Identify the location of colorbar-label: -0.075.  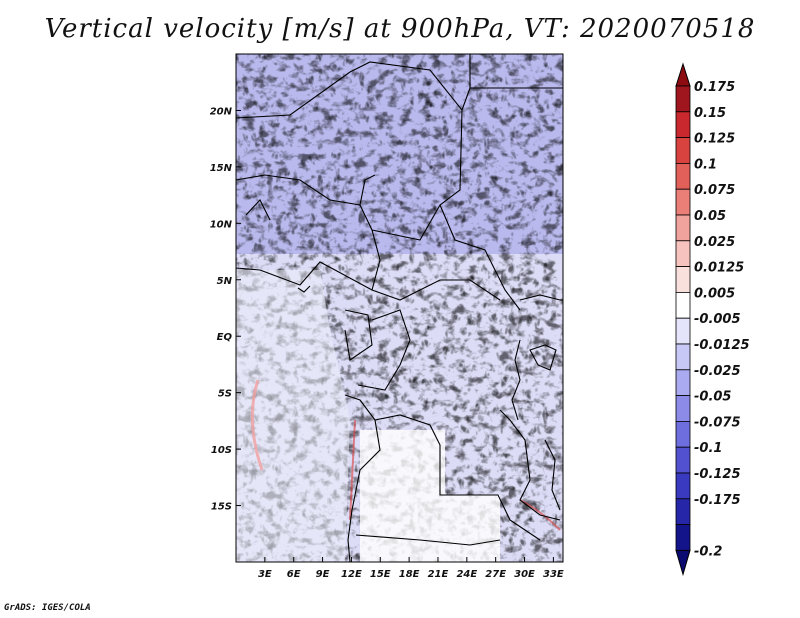
(717, 422).